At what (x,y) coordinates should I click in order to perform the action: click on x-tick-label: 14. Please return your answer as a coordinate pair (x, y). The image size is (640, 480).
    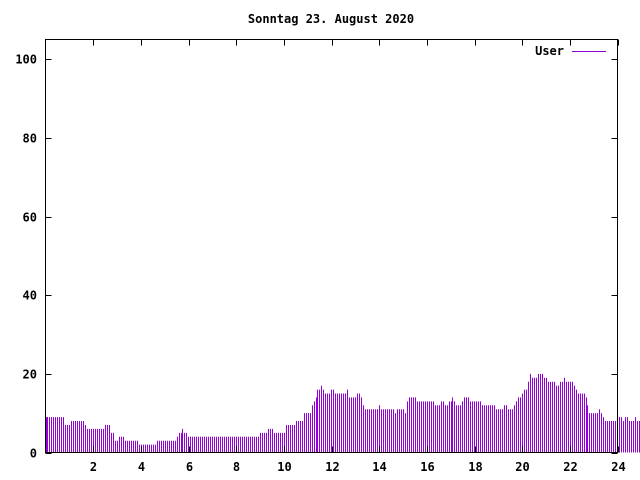
    Looking at the image, I should click on (379, 467).